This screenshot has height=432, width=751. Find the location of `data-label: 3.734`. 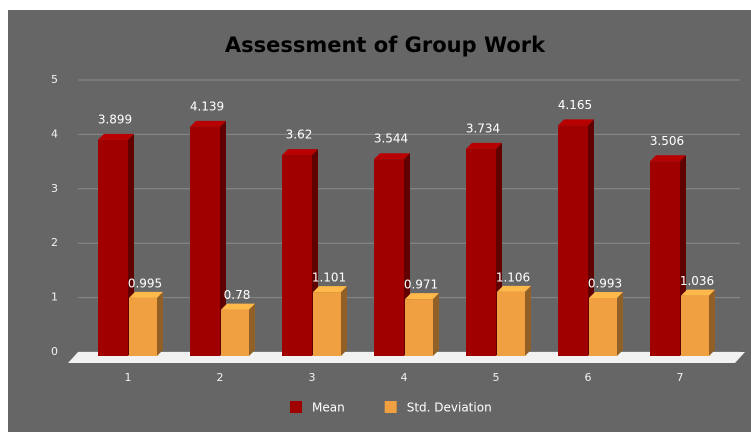

data-label: 3.734 is located at coordinates (483, 128).